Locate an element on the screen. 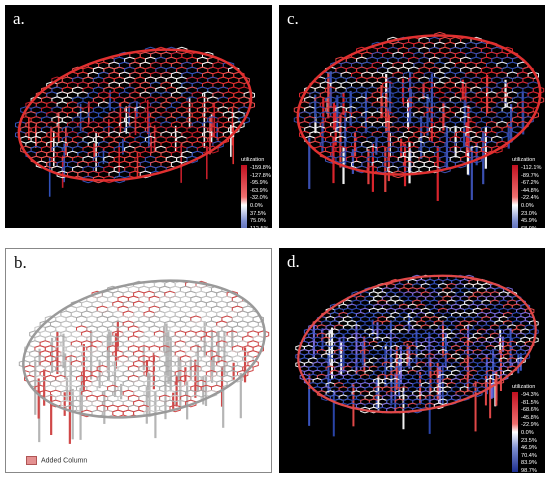  legend-value: 46.9% is located at coordinates (529, 448).